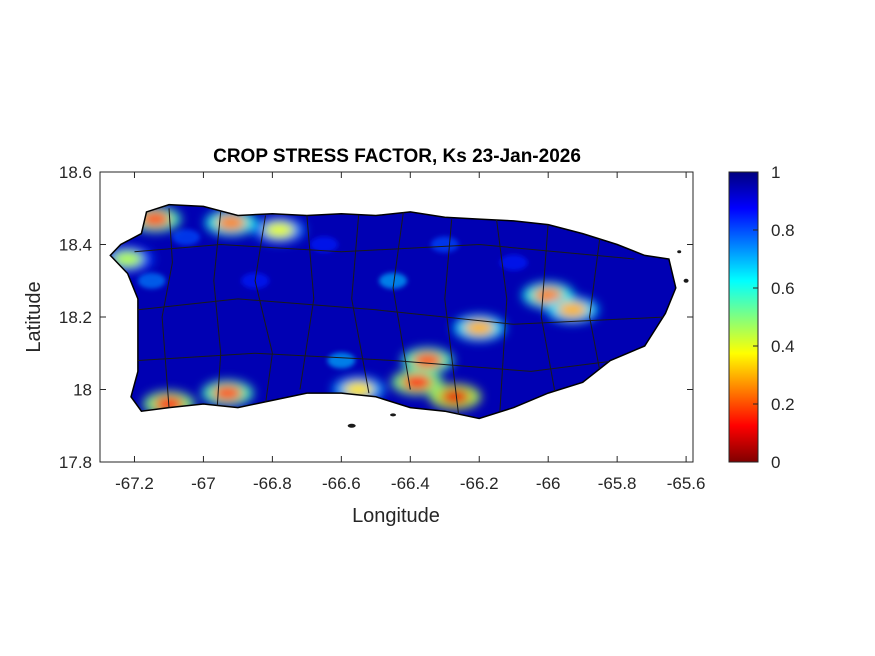 The width and height of the screenshot is (875, 656). Describe the element at coordinates (272, 483) in the screenshot. I see `x-tick-label: -66.8` at that location.